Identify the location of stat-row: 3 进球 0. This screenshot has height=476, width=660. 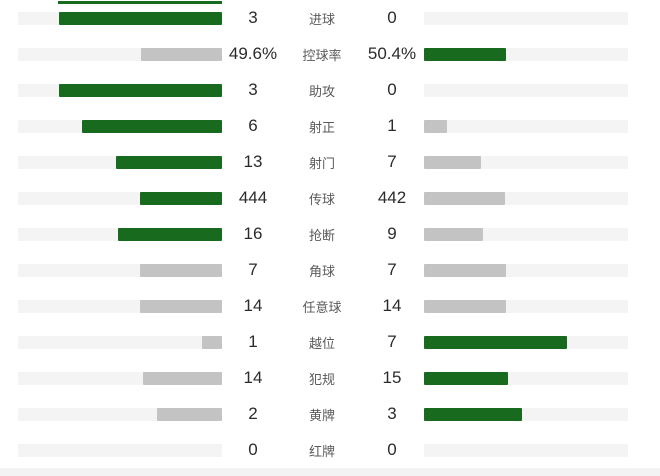
(330, 18).